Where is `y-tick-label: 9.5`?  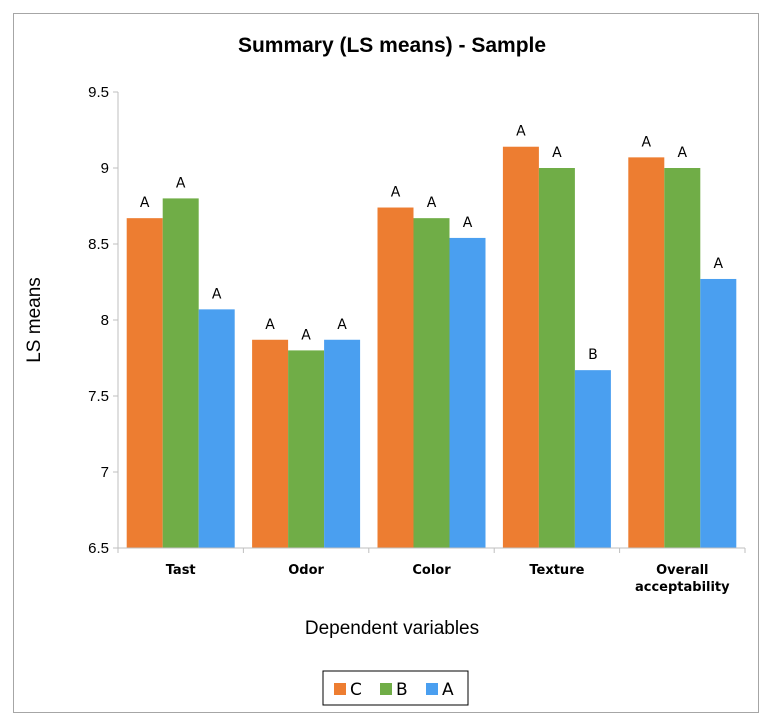 y-tick-label: 9.5 is located at coordinates (98, 92).